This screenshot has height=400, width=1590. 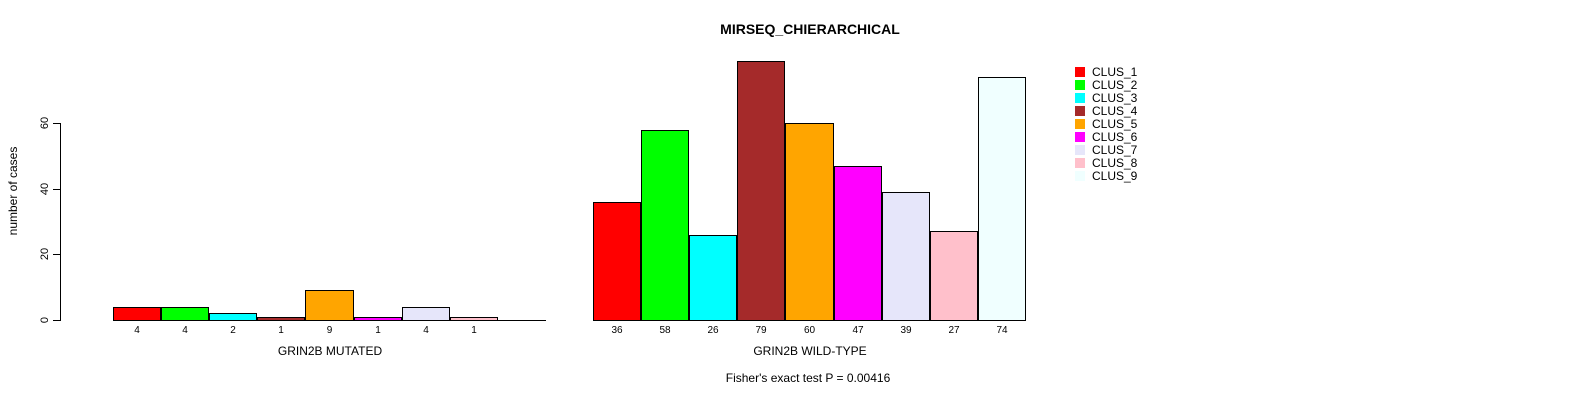 What do you see at coordinates (233, 330) in the screenshot?
I see `bar-value-label: 2` at bounding box center [233, 330].